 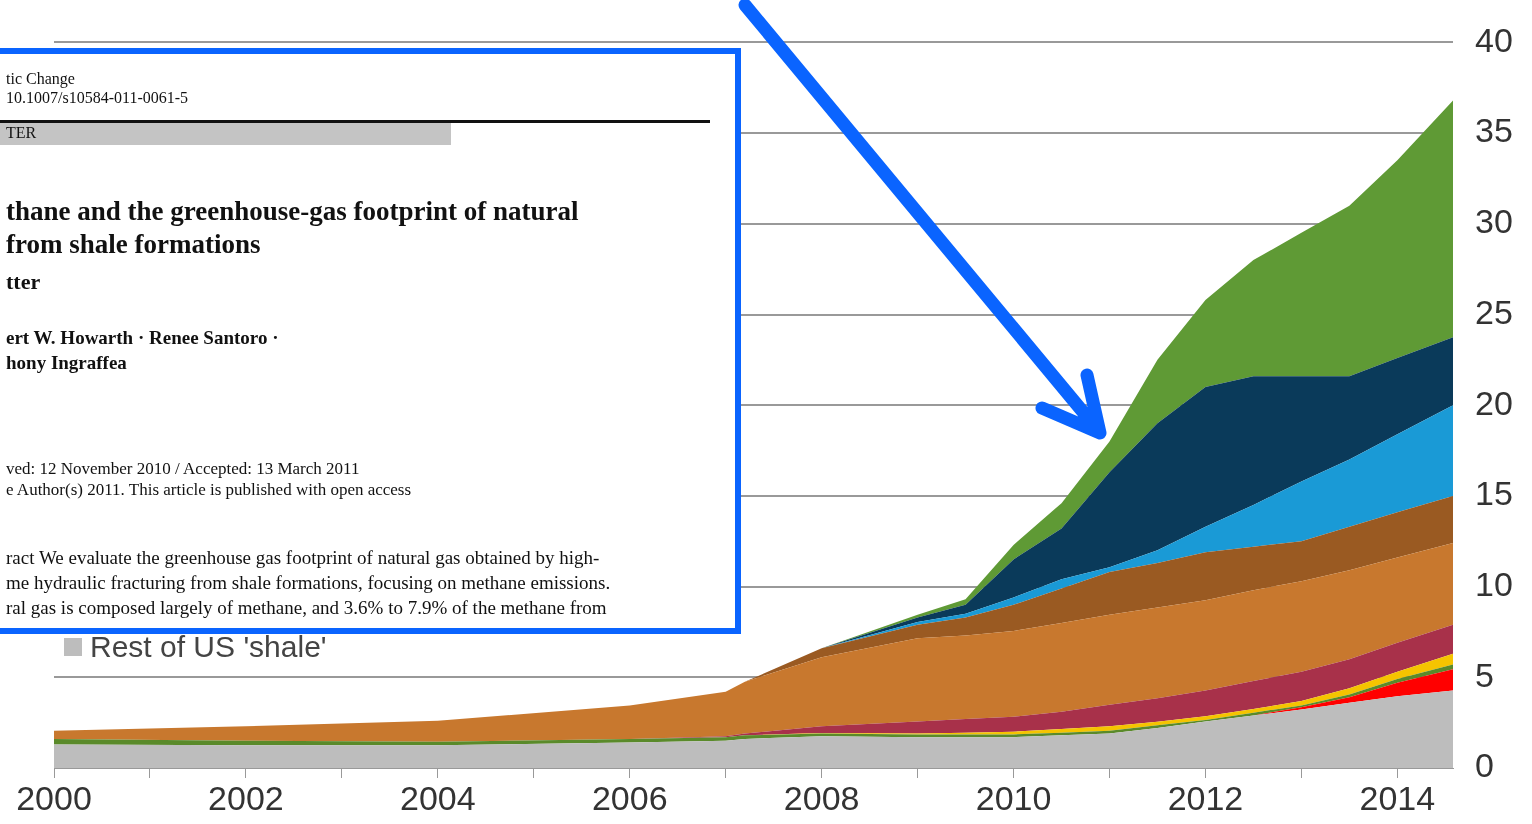 What do you see at coordinates (1494, 130) in the screenshot?
I see `y-tick-label: 35` at bounding box center [1494, 130].